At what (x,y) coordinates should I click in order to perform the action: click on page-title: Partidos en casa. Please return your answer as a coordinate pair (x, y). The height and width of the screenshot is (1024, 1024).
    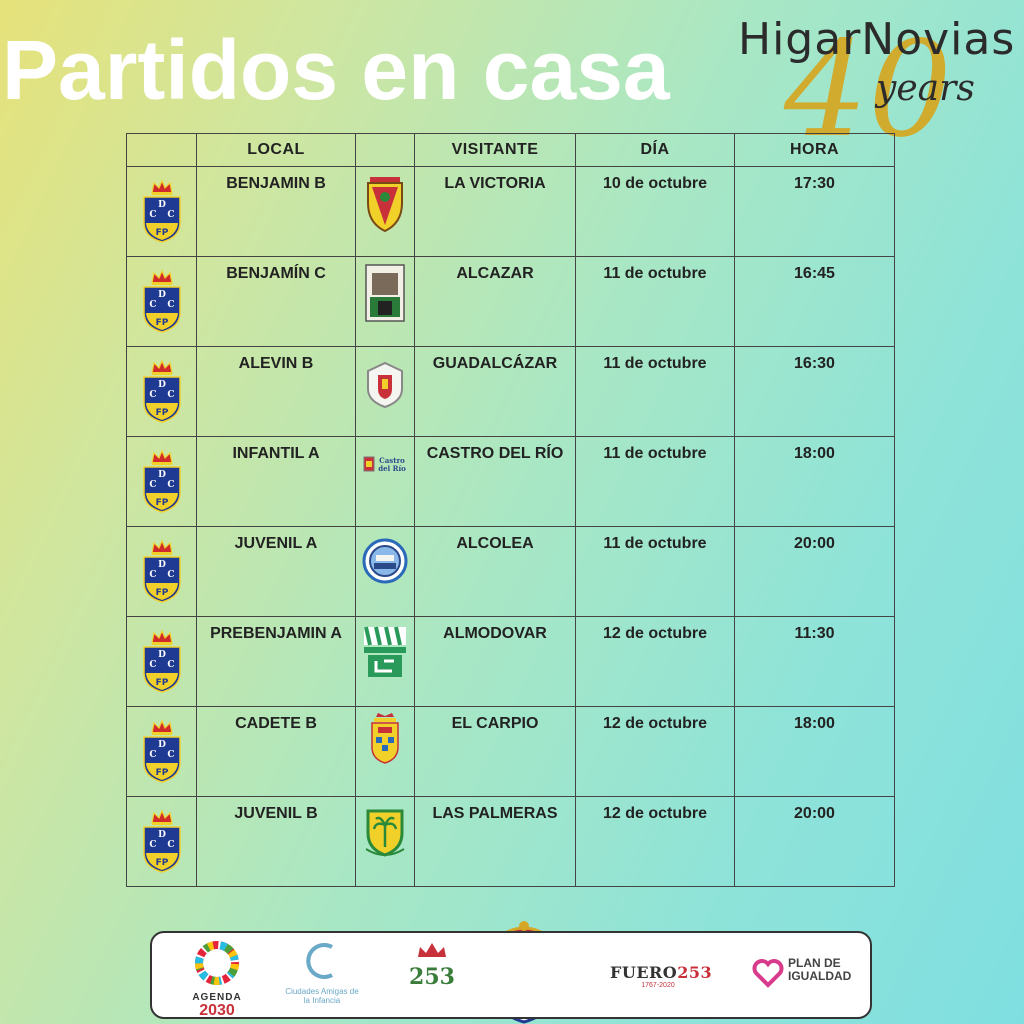
    Looking at the image, I should click on (336, 70).